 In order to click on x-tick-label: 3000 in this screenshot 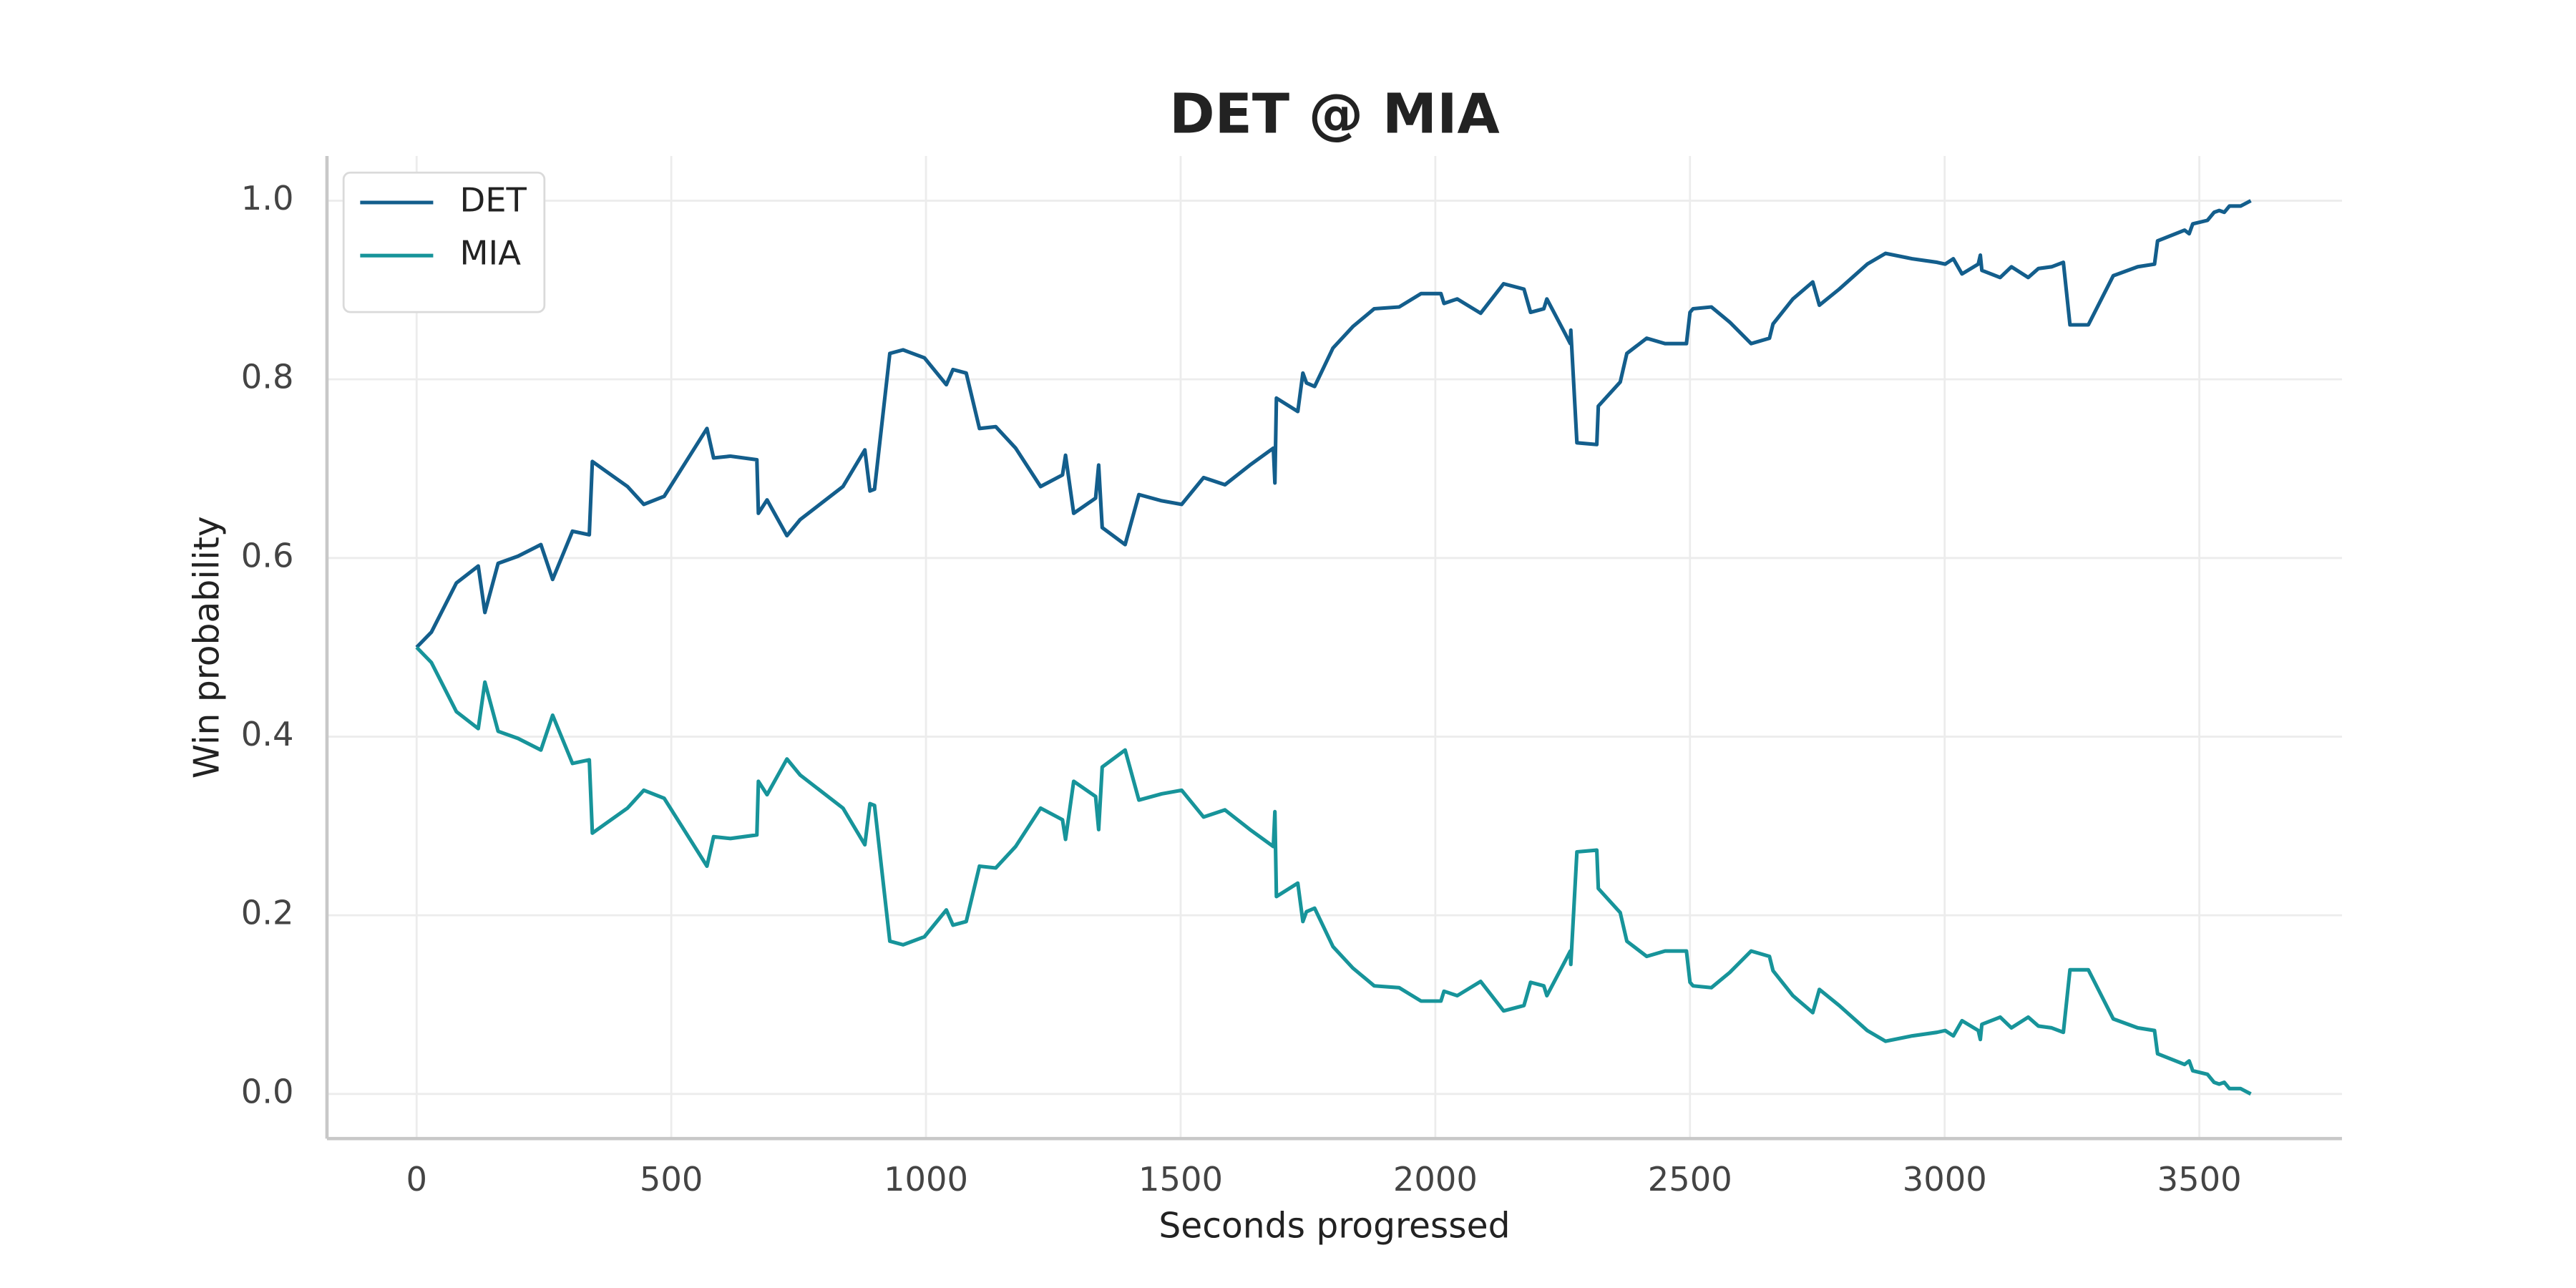, I will do `click(1945, 1179)`.